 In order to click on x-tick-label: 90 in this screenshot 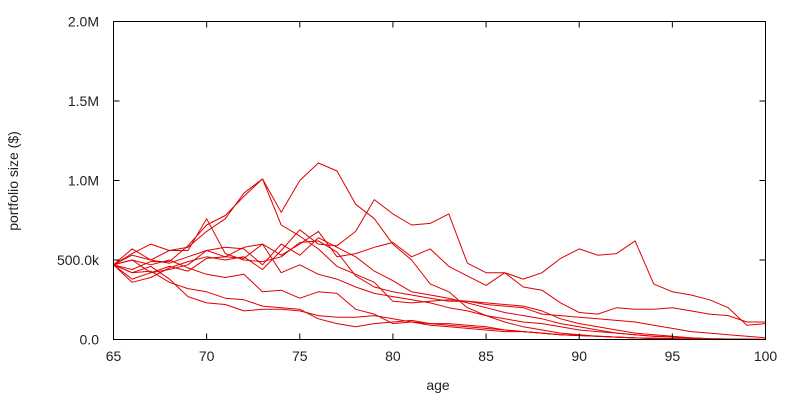, I will do `click(579, 356)`.